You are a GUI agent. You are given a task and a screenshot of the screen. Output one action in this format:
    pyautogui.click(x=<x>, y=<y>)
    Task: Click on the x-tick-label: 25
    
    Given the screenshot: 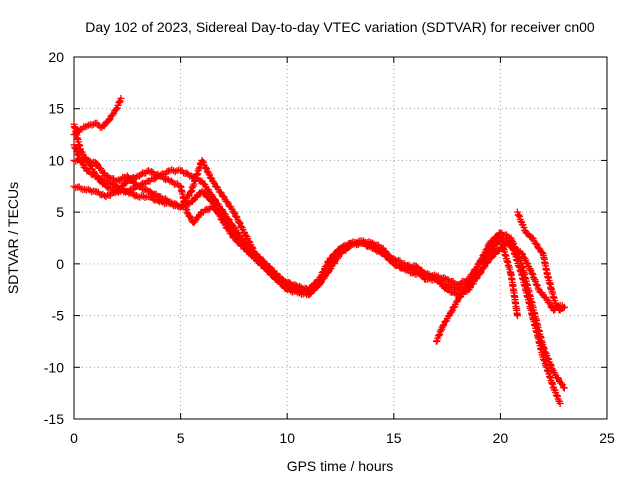 What is the action you would take?
    pyautogui.click(x=607, y=438)
    